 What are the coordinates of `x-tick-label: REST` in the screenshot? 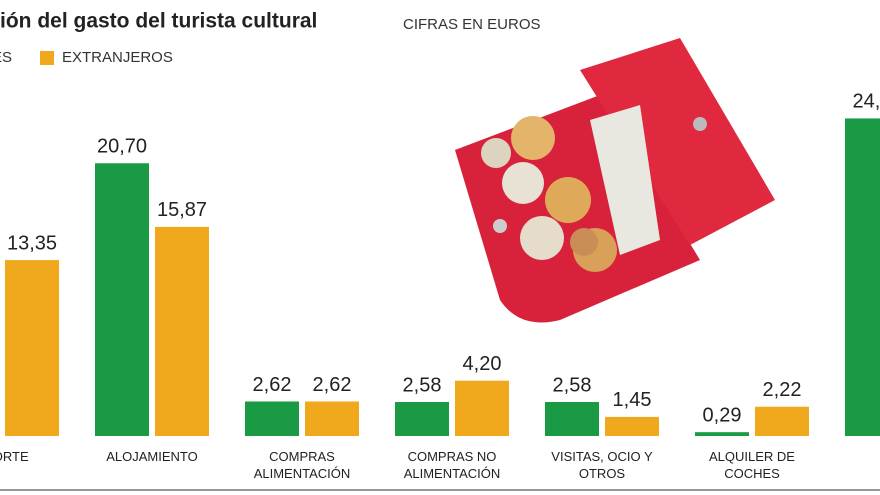 It's located at (865, 456).